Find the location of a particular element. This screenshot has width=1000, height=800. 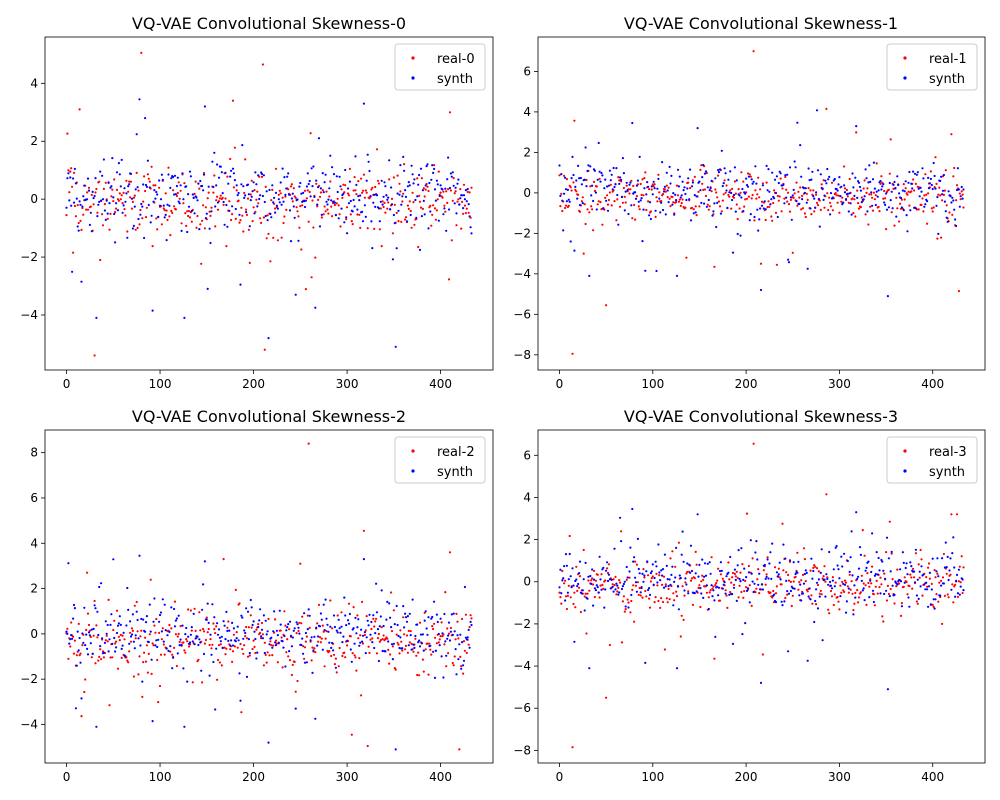

y-tick-label: 0 is located at coordinates (527, 193).